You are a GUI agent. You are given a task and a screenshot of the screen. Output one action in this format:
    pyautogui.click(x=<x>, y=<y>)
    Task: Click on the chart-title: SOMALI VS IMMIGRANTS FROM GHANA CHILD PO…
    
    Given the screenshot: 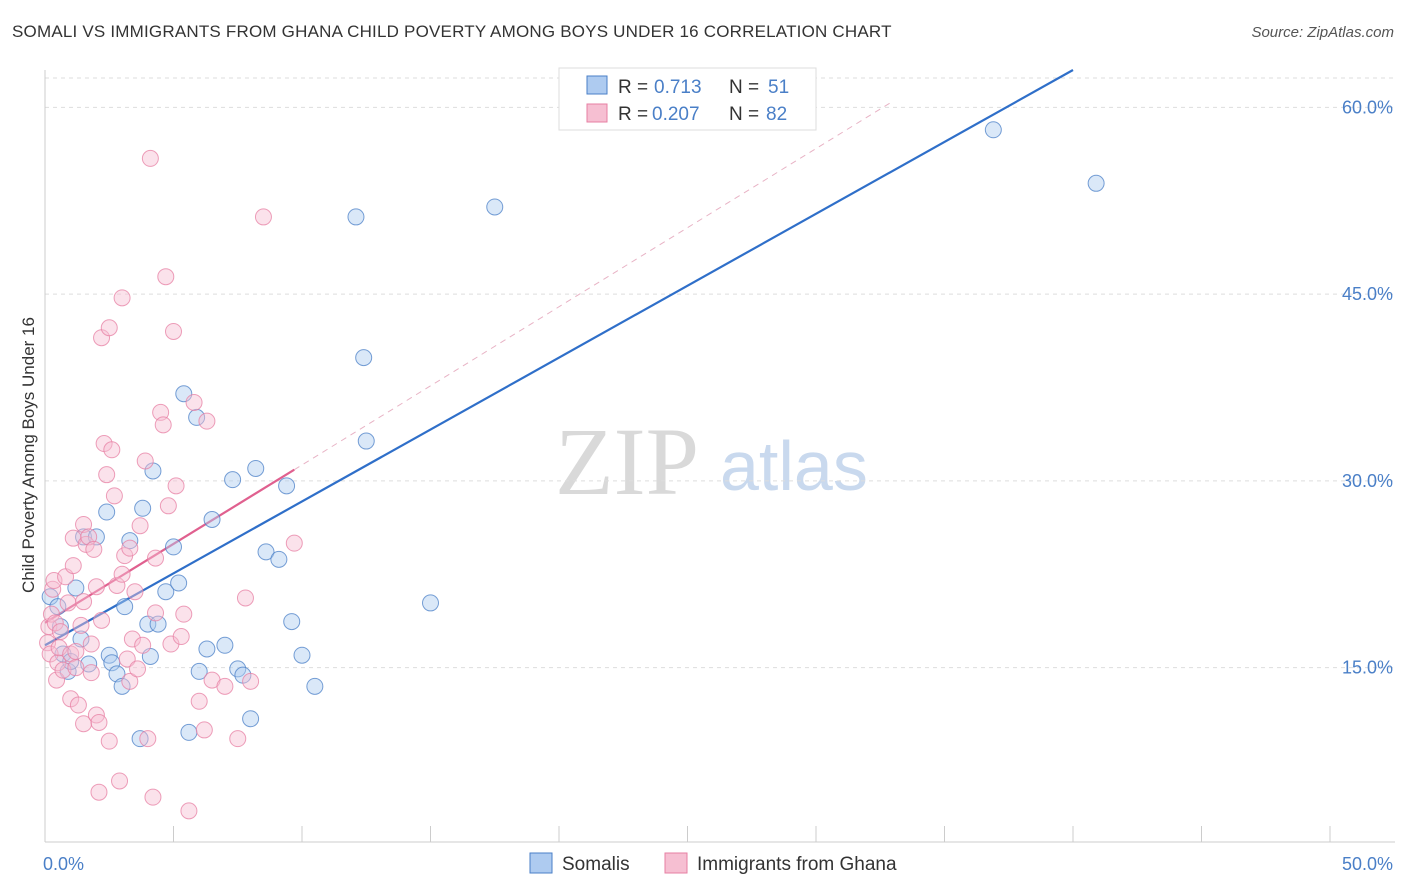 What is the action you would take?
    pyautogui.click(x=452, y=31)
    